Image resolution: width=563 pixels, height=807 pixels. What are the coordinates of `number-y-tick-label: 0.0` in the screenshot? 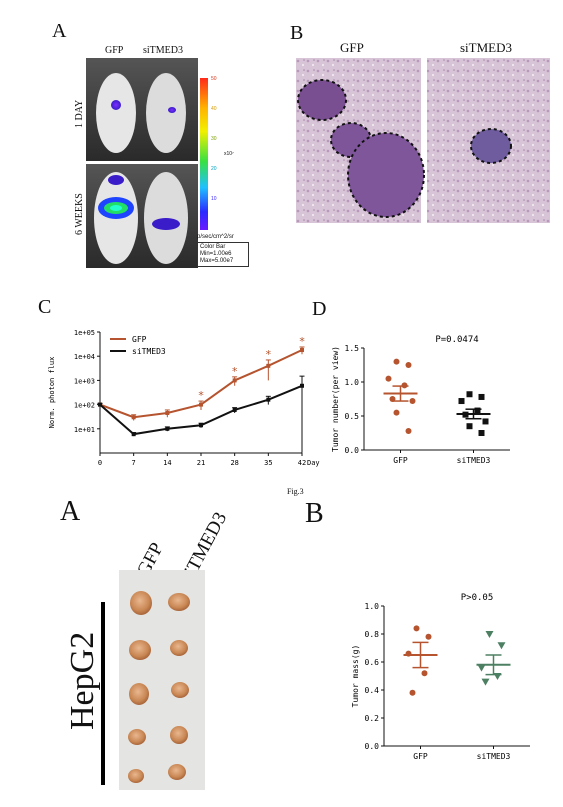 It's located at (352, 450).